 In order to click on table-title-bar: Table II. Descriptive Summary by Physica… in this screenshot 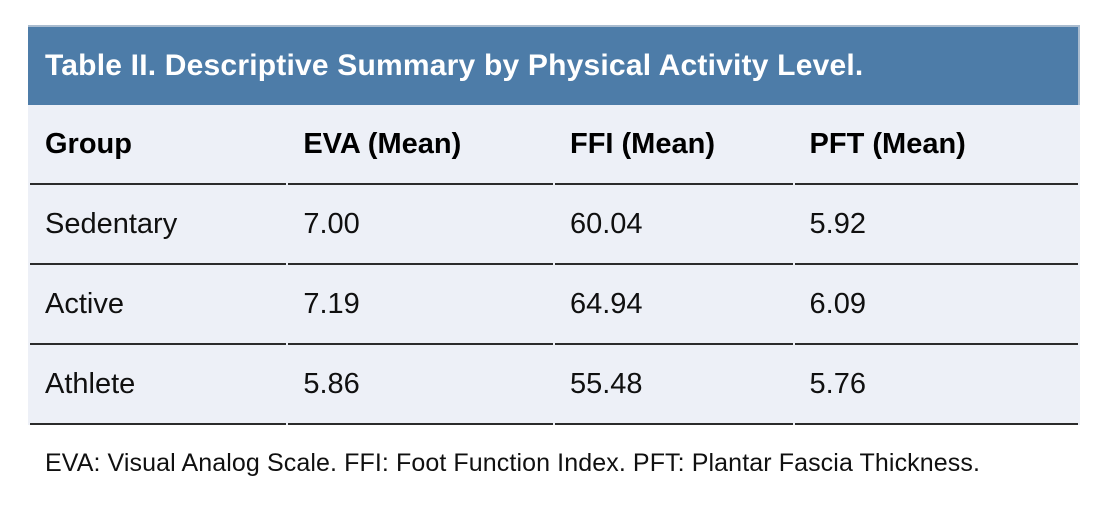, I will do `click(554, 65)`.